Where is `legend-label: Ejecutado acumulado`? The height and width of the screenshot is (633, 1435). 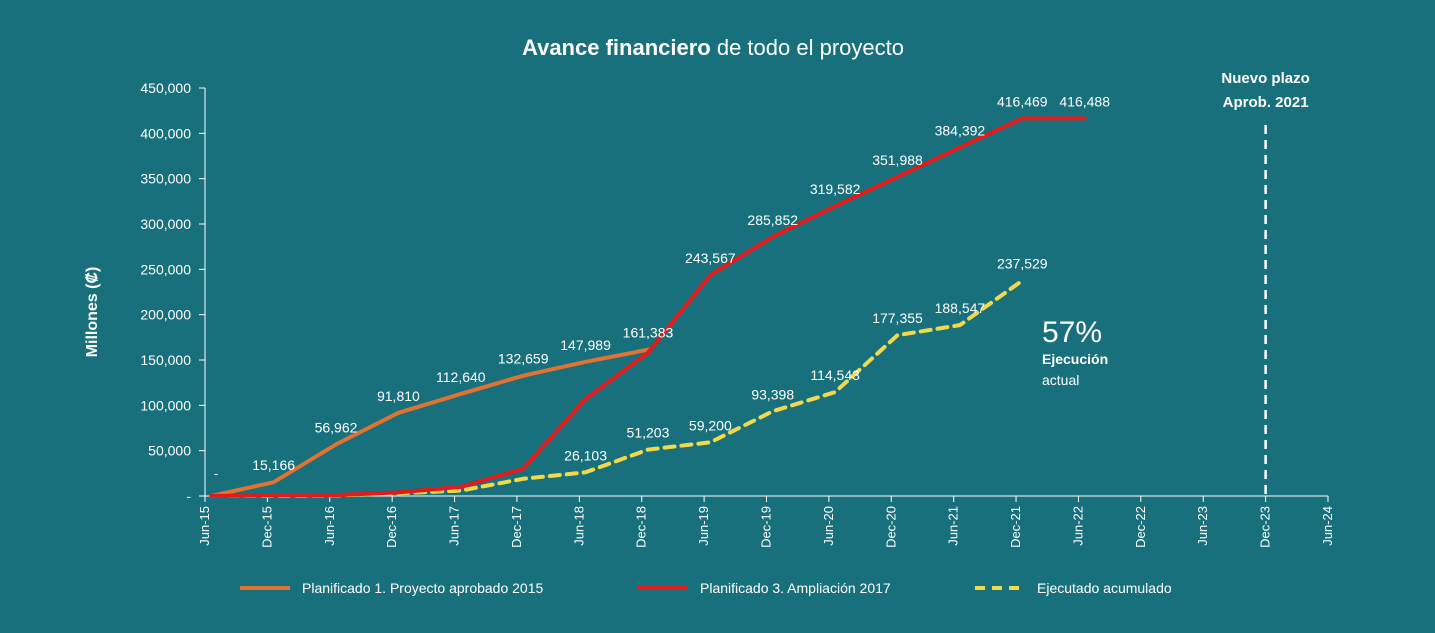
legend-label: Ejecutado acumulado is located at coordinates (1104, 588).